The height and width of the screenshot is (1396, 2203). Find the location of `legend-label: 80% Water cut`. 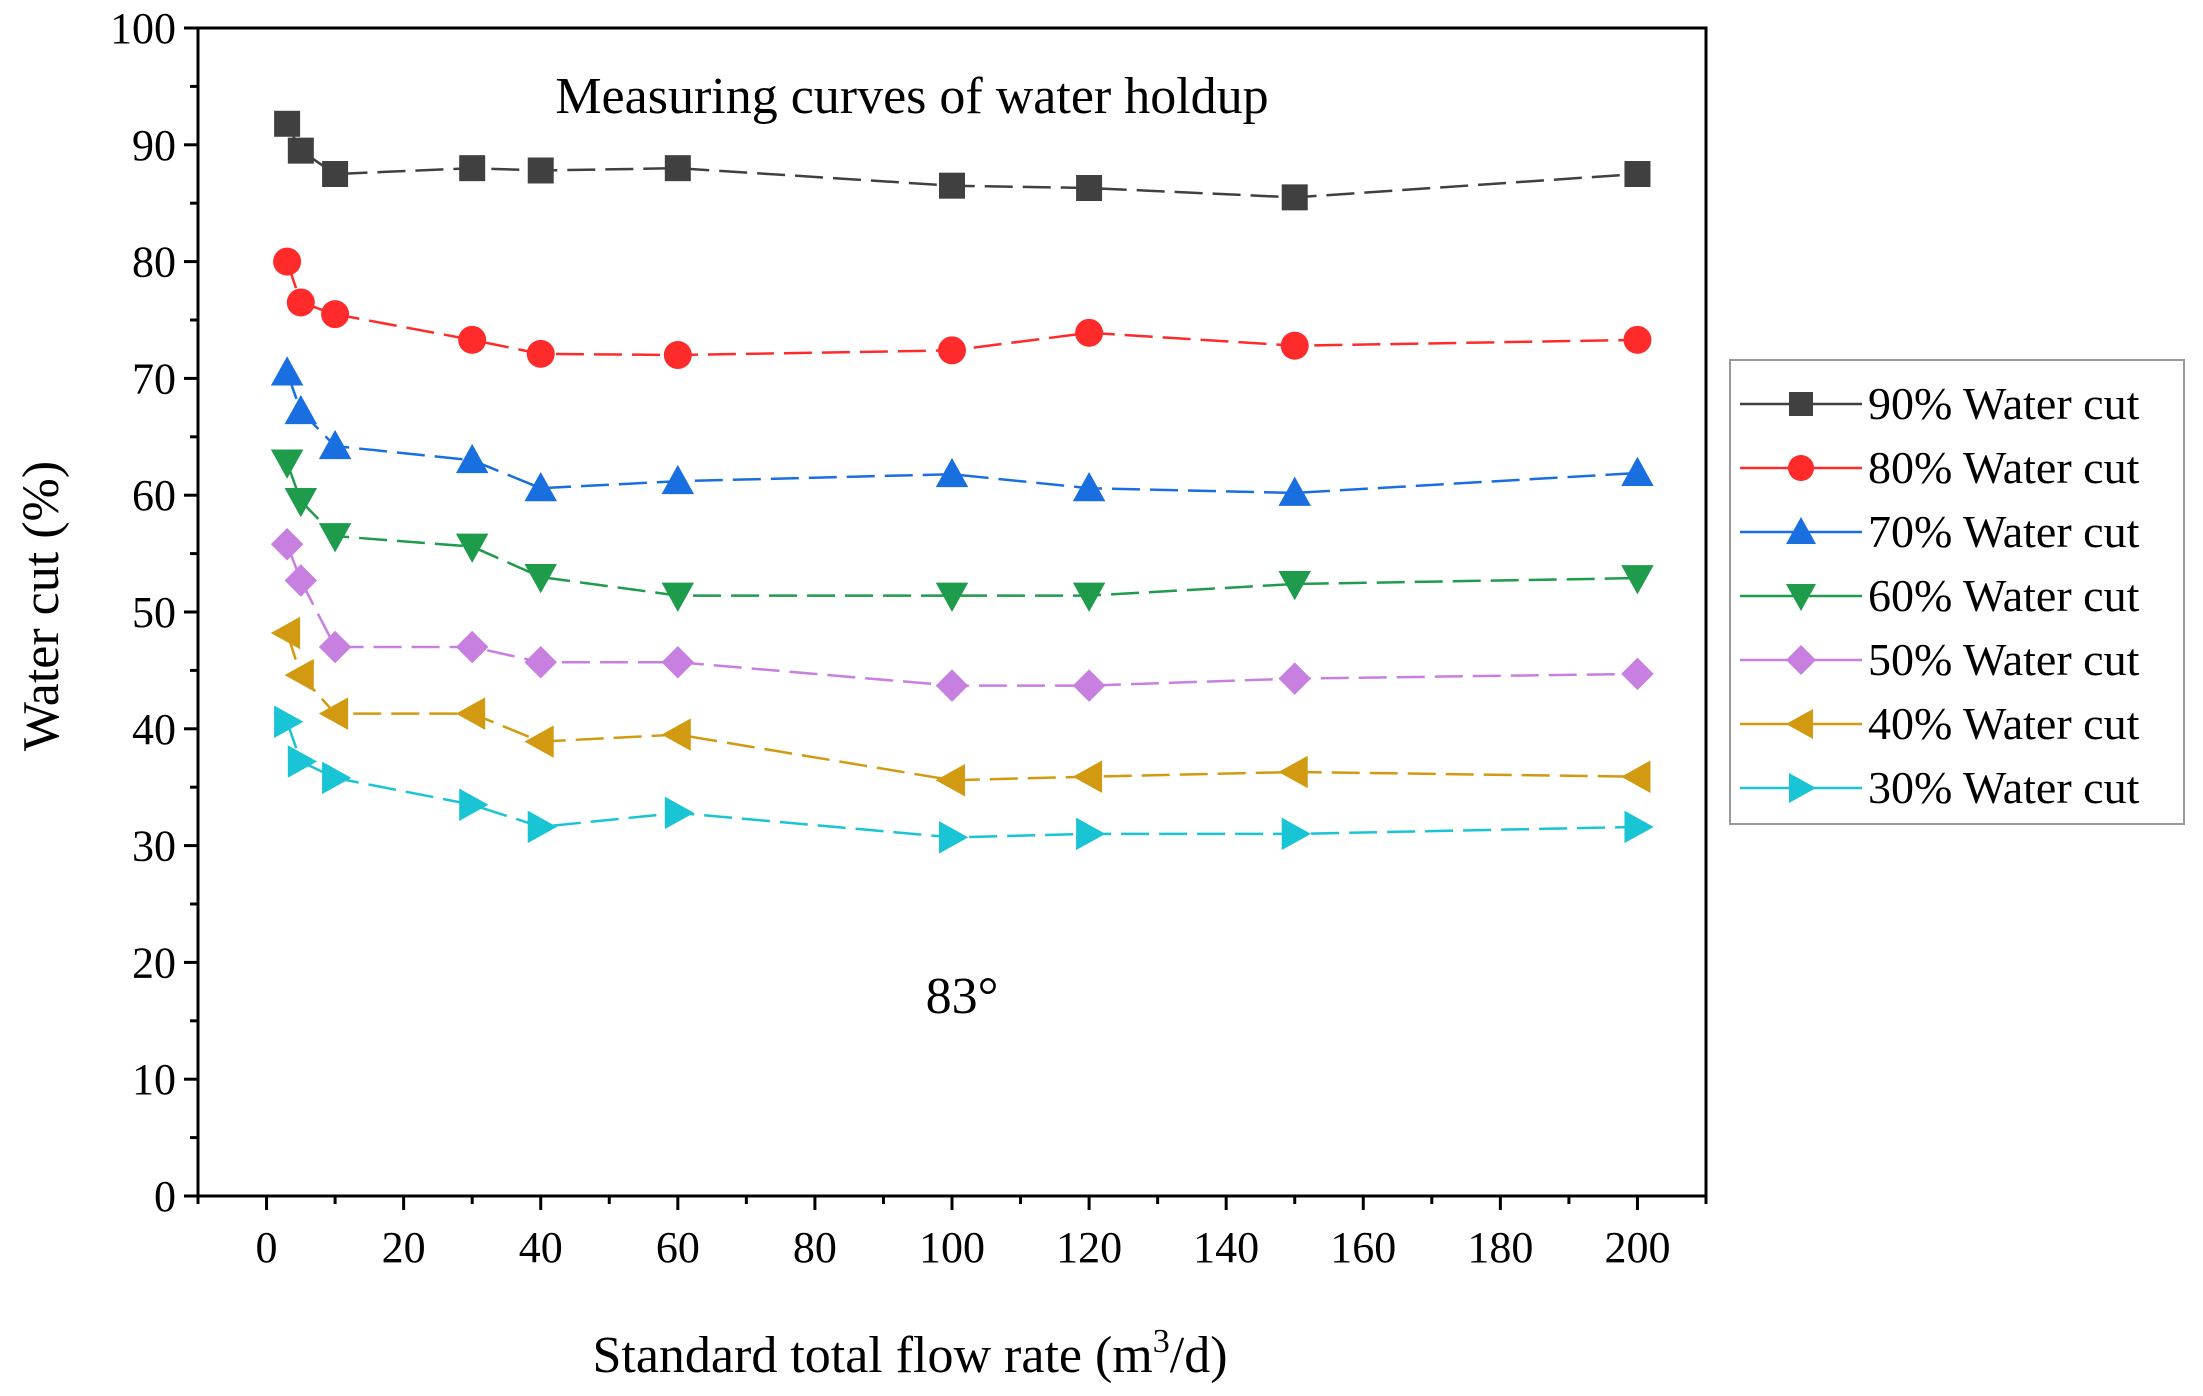

legend-label: 80% Water cut is located at coordinates (2004, 467).